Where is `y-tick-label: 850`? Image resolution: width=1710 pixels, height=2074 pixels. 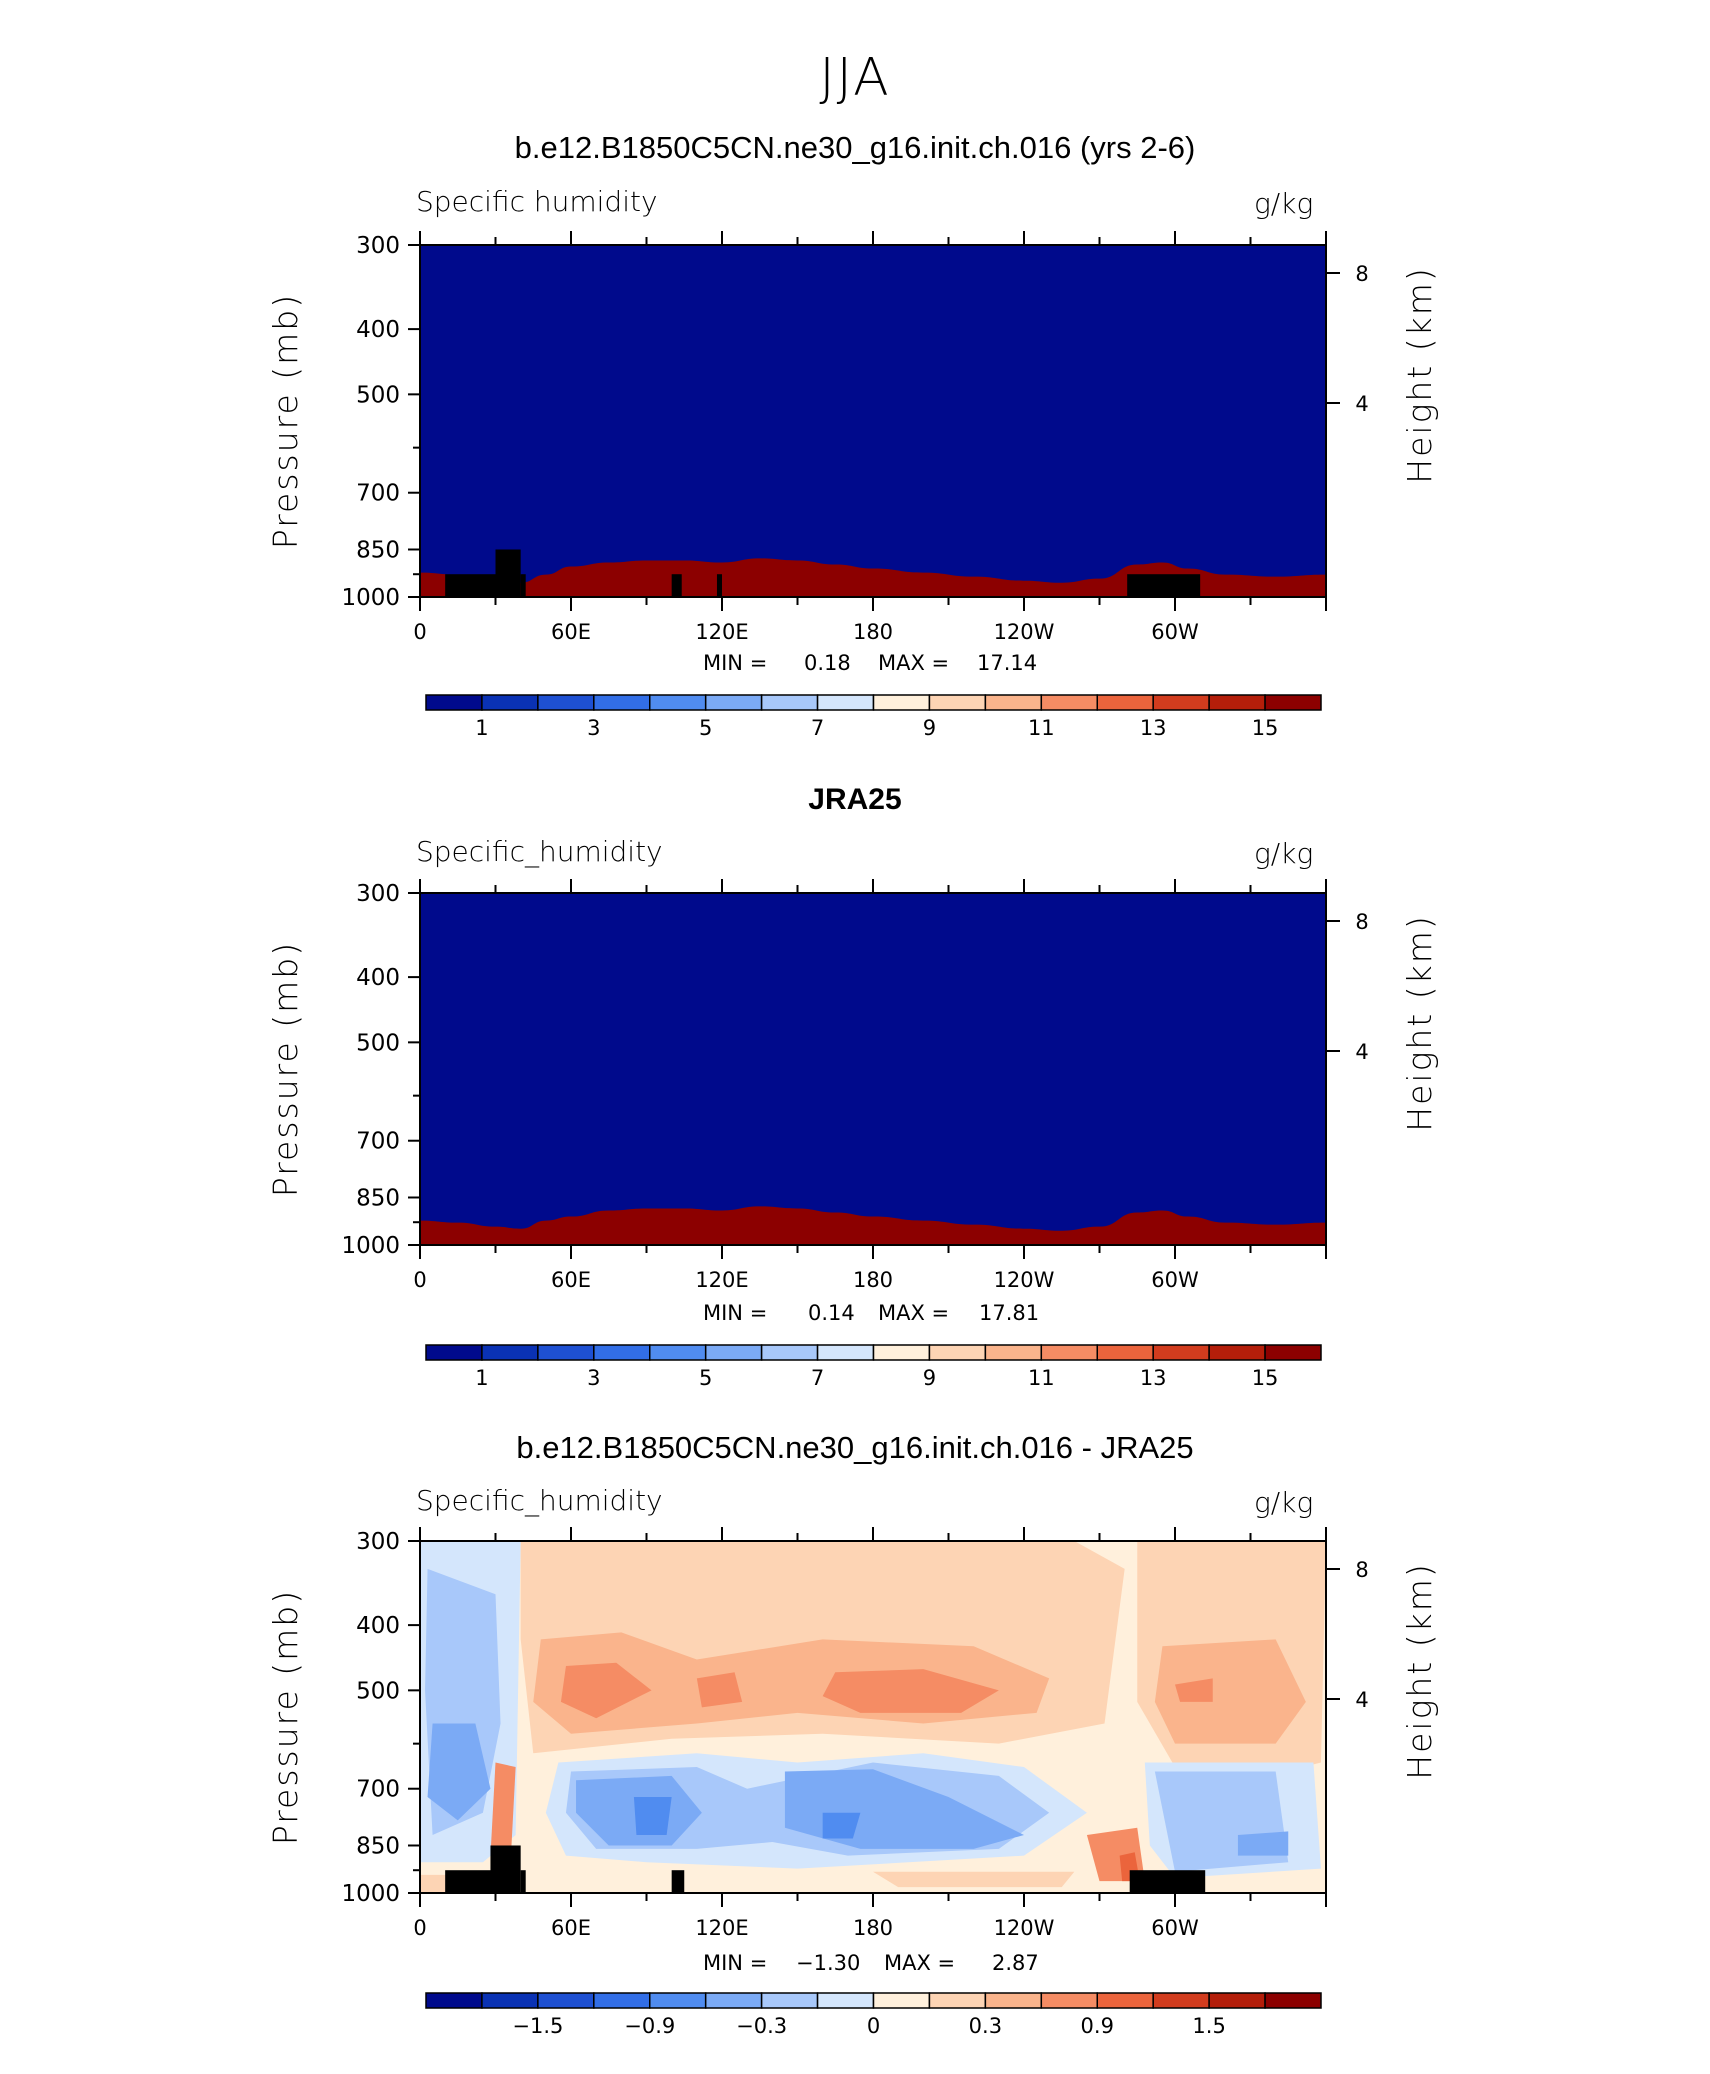
y-tick-label: 850 is located at coordinates (378, 1846).